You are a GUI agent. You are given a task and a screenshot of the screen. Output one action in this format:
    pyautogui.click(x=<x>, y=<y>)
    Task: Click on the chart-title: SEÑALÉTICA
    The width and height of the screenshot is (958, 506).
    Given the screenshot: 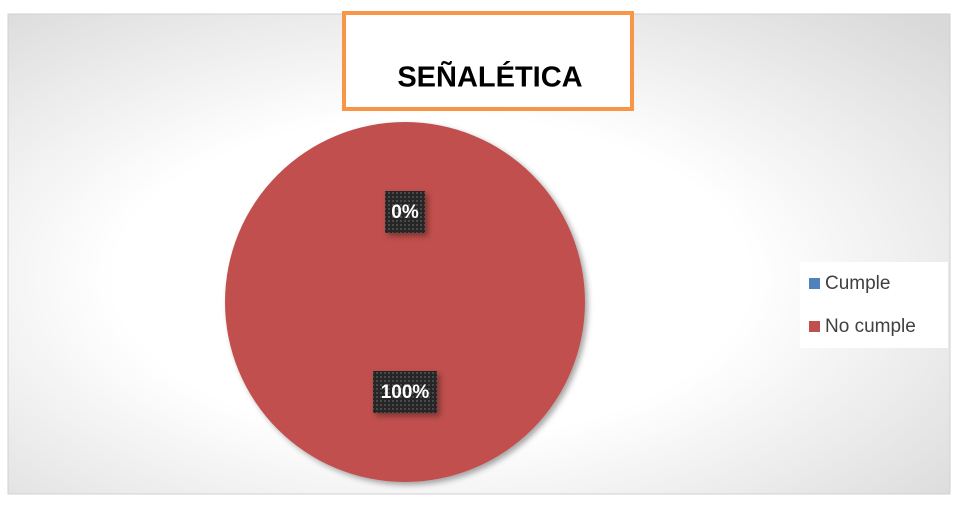 What is the action you would take?
    pyautogui.click(x=489, y=77)
    